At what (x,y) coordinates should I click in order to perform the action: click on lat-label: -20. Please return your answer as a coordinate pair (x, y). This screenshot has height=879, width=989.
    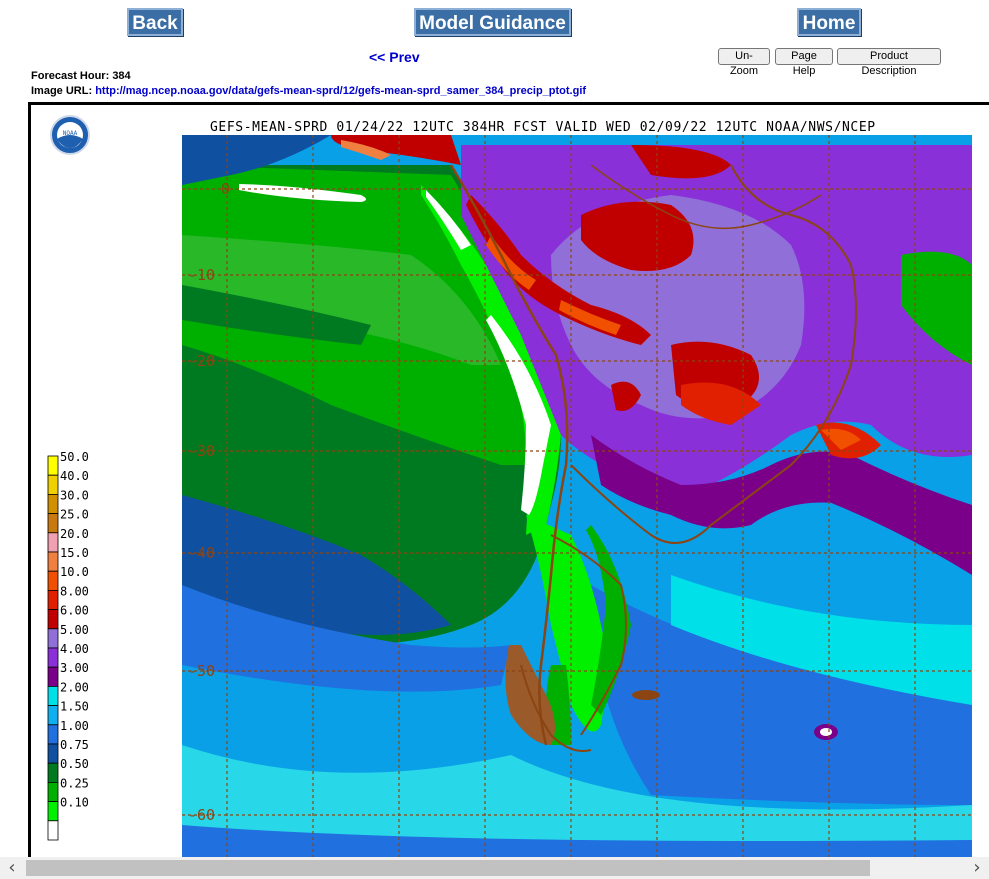
    Looking at the image, I should click on (201, 361).